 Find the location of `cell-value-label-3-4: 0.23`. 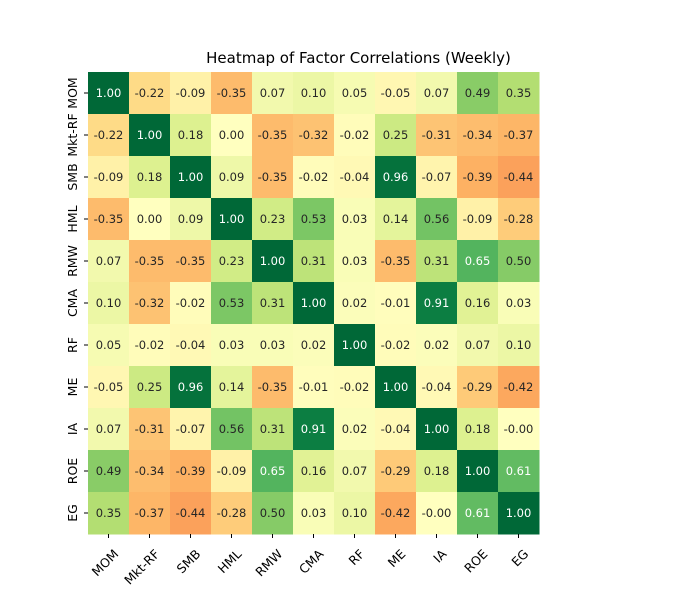

cell-value-label-3-4: 0.23 is located at coordinates (273, 219).